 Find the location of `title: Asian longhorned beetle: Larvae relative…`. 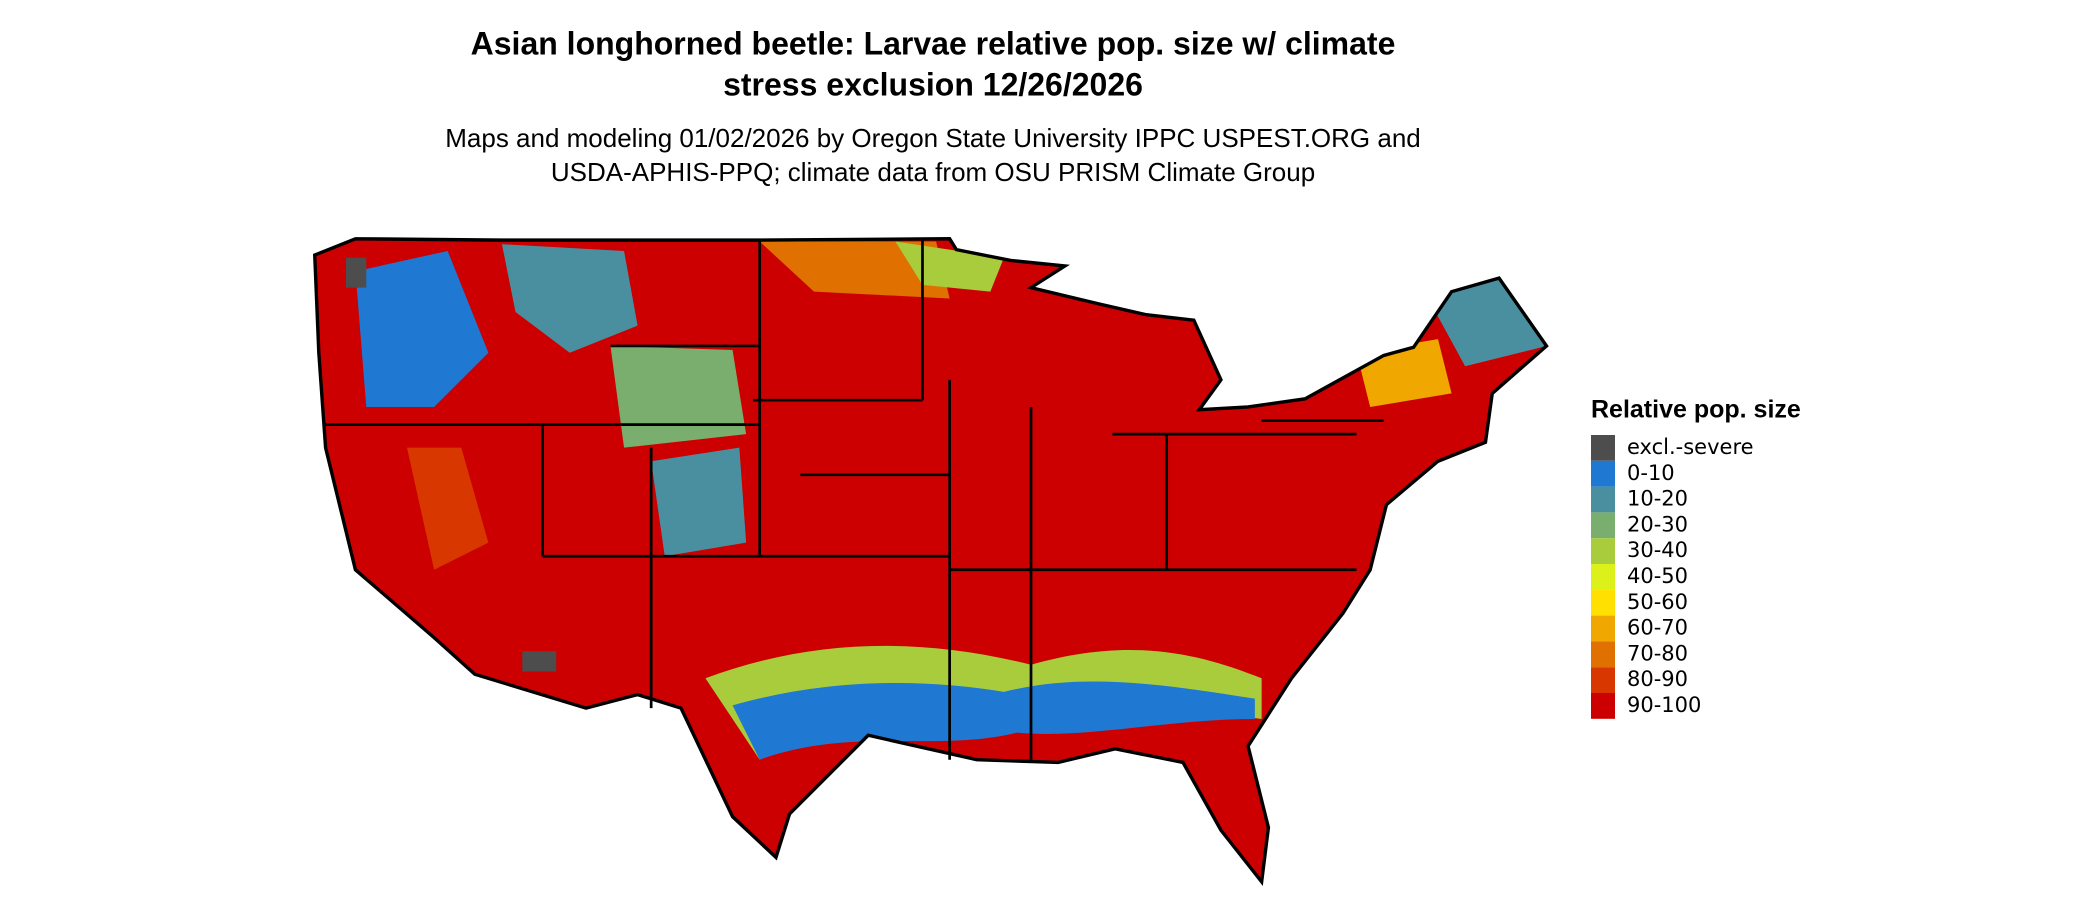

title: Asian longhorned beetle: Larvae relative… is located at coordinates (933, 43).